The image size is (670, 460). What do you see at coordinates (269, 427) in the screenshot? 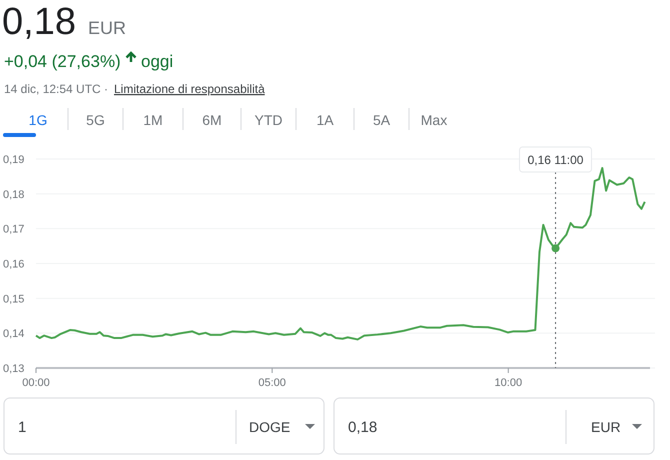
I see `text: DOGE` at bounding box center [269, 427].